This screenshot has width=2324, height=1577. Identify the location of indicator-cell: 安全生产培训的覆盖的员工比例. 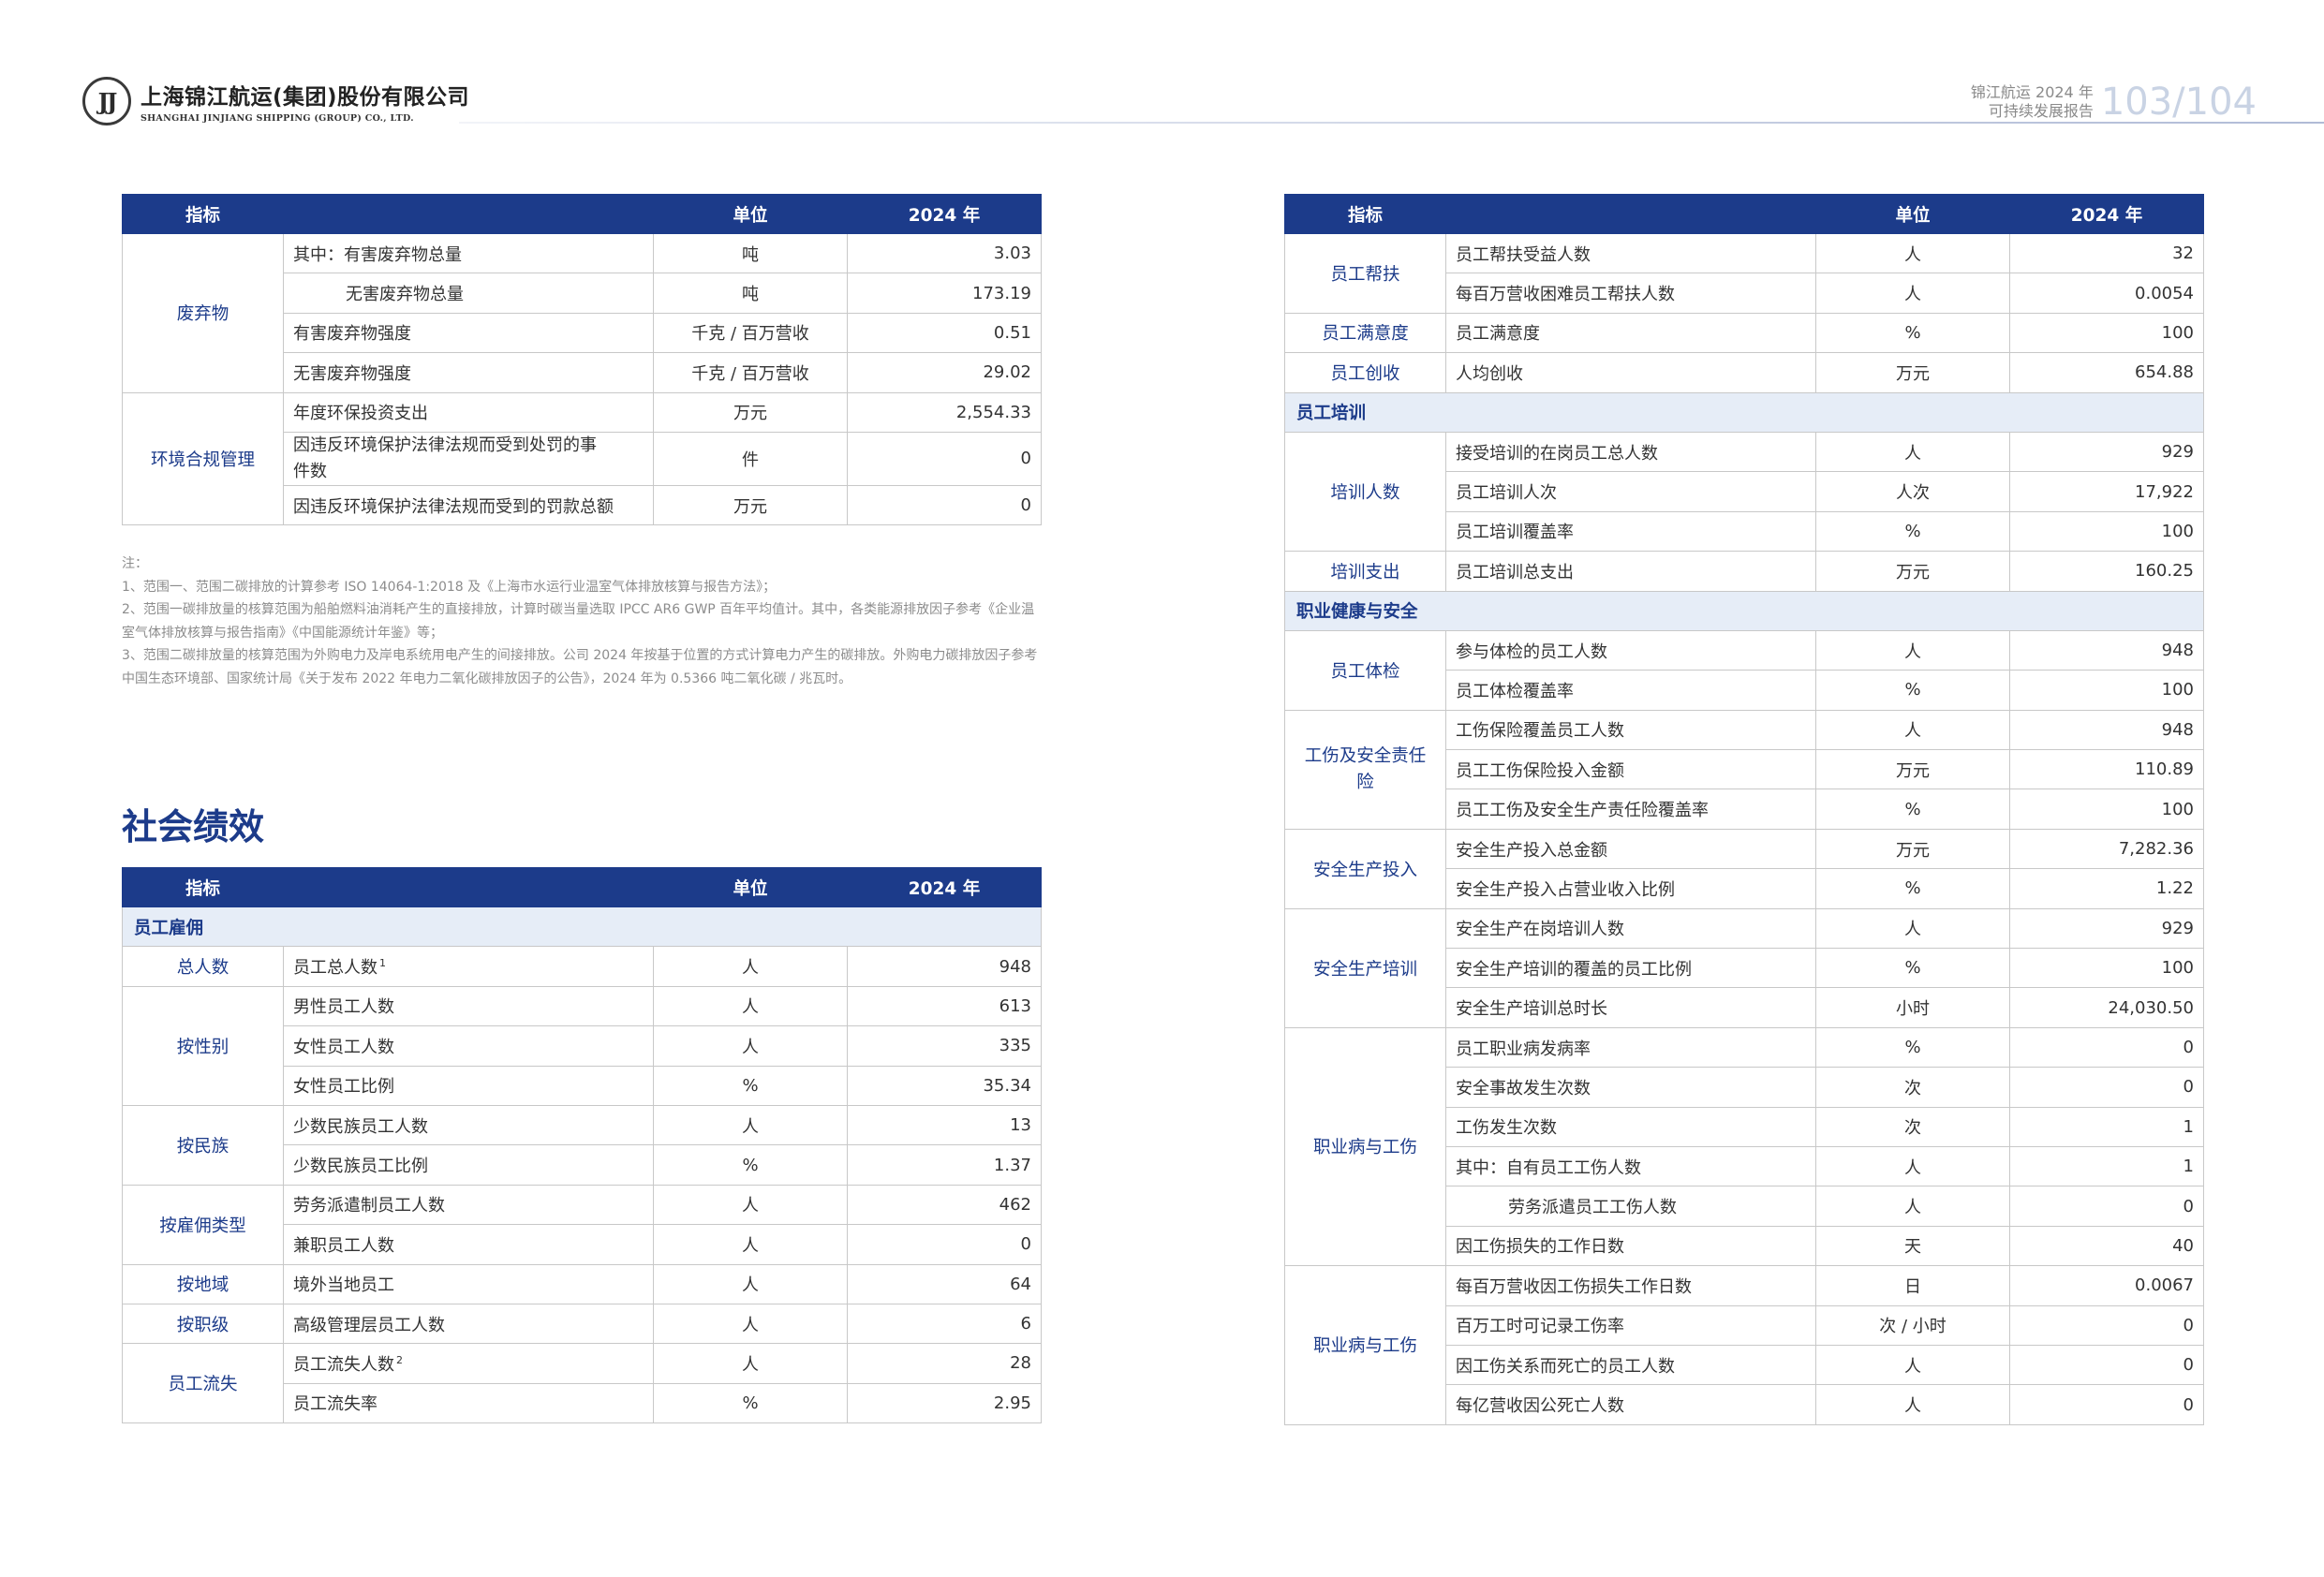
(1631, 968).